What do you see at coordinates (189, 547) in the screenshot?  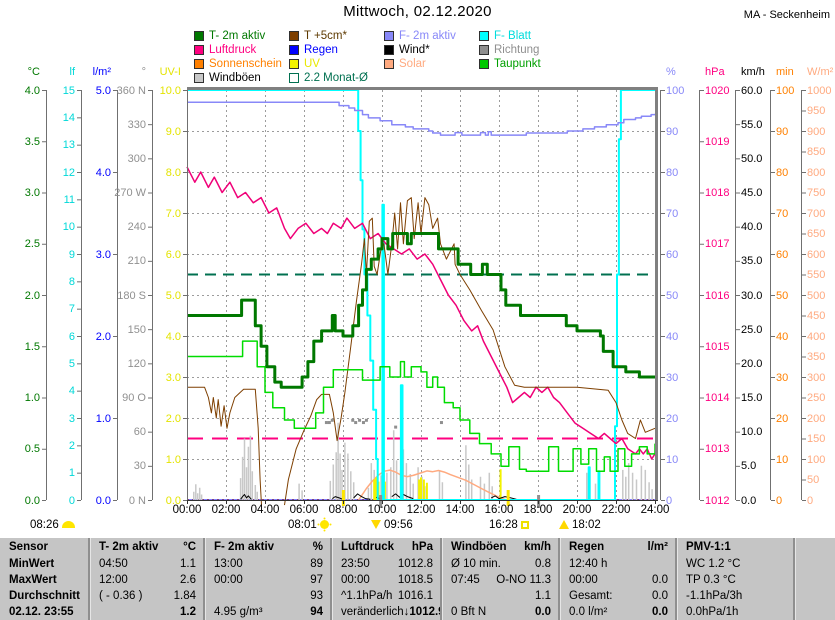 I see `table-col-unit: °C` at bounding box center [189, 547].